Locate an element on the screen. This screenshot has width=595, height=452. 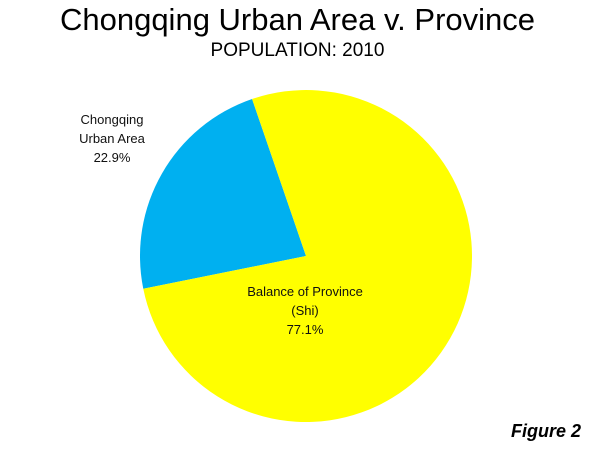
figure-note: Figure 2 is located at coordinates (545, 431).